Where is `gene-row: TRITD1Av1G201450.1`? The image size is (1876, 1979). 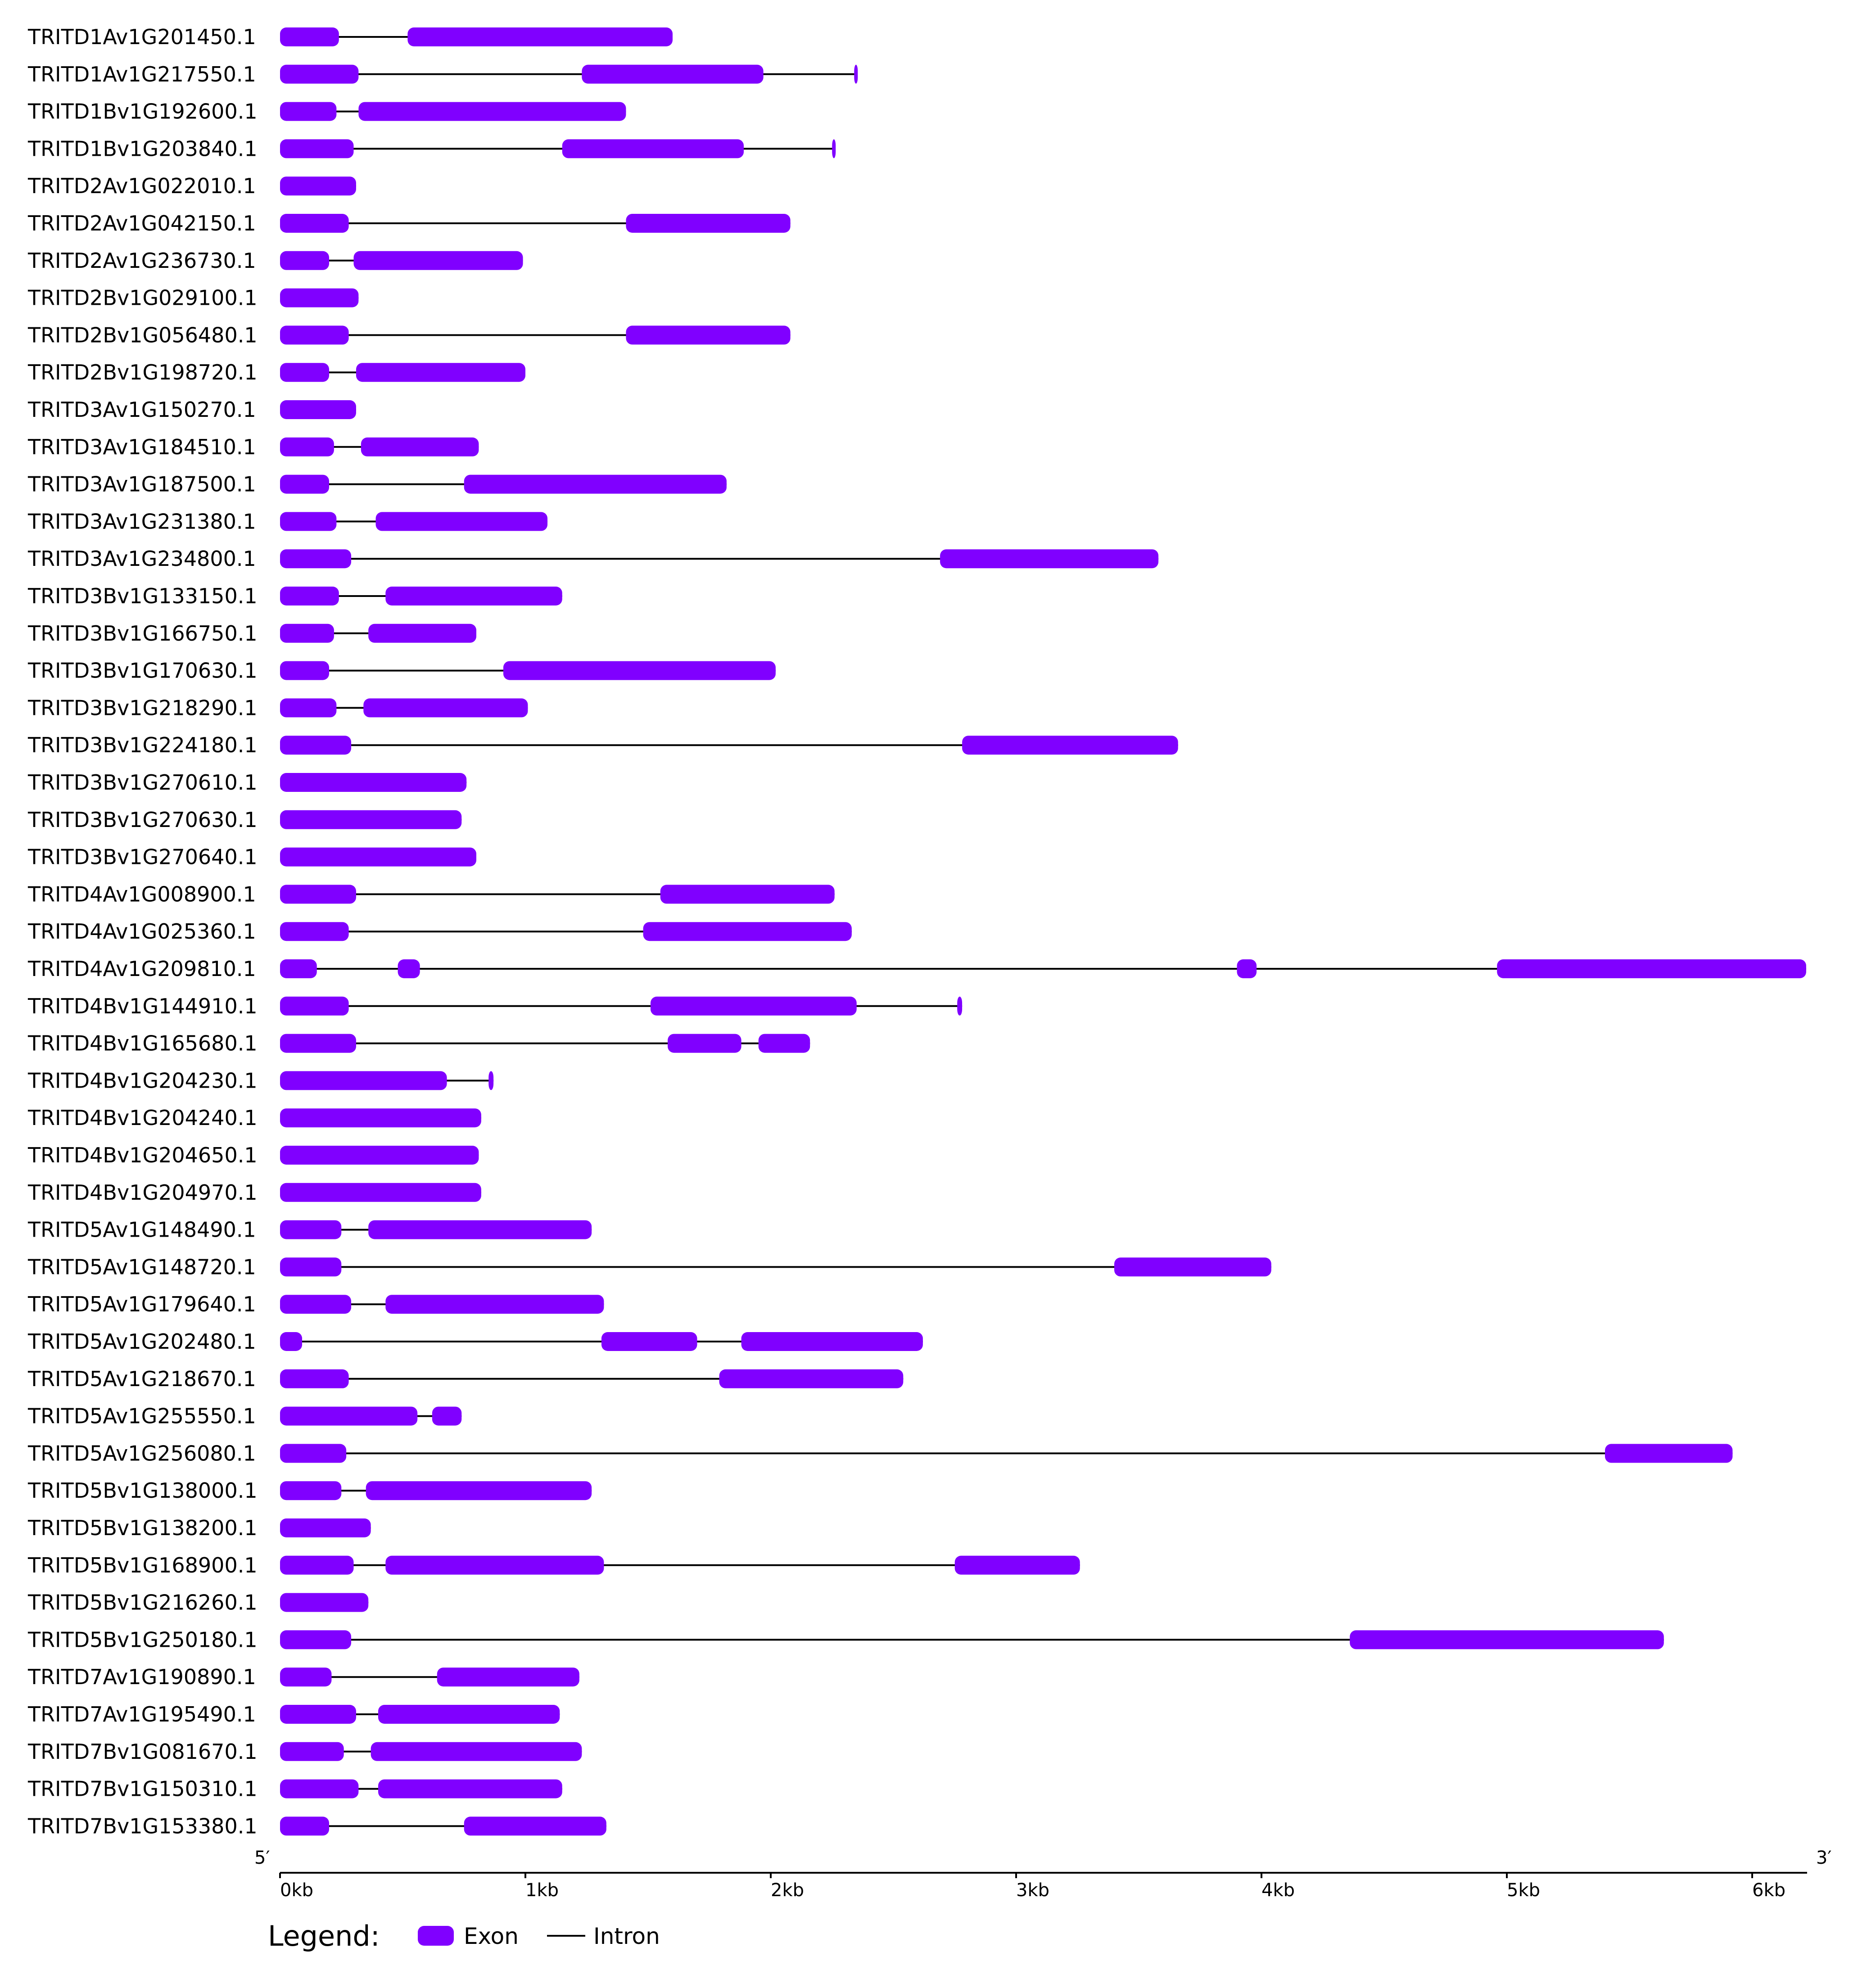
gene-row: TRITD1Av1G201450.1 is located at coordinates (350, 37).